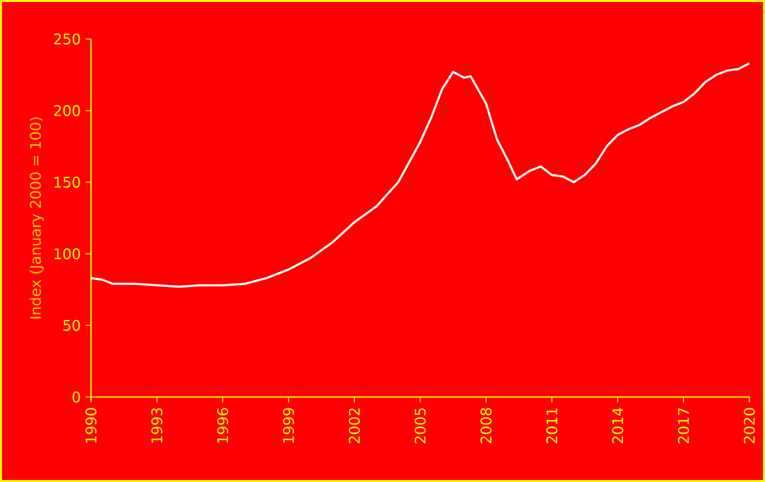  I want to click on x-tick-label: 2014, so click(618, 426).